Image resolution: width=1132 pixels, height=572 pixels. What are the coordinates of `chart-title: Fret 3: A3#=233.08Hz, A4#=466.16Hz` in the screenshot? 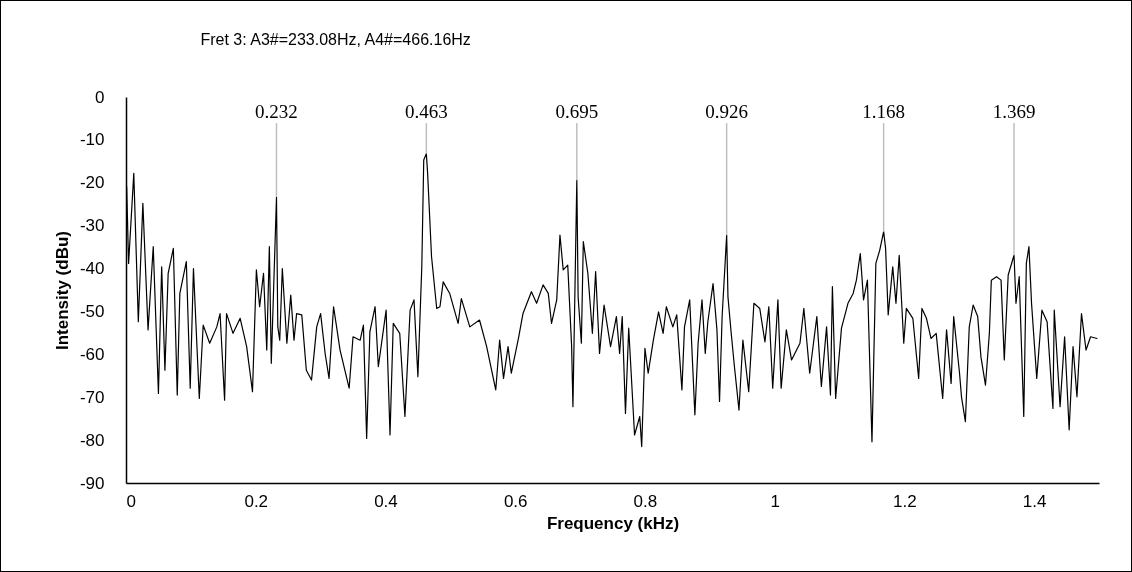 It's located at (335, 39).